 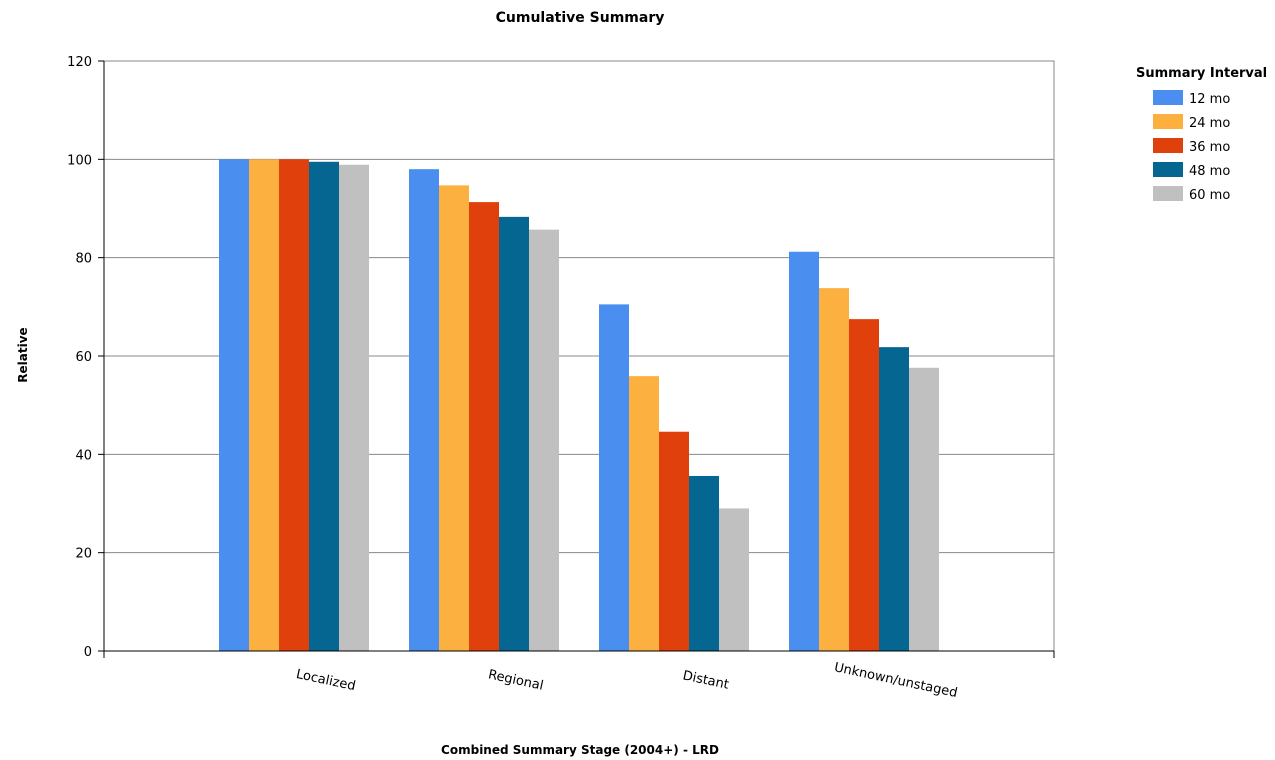 I want to click on x-tick-label: Regional, so click(x=516, y=680).